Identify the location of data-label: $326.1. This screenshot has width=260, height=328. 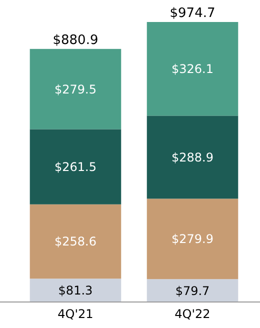
(193, 69).